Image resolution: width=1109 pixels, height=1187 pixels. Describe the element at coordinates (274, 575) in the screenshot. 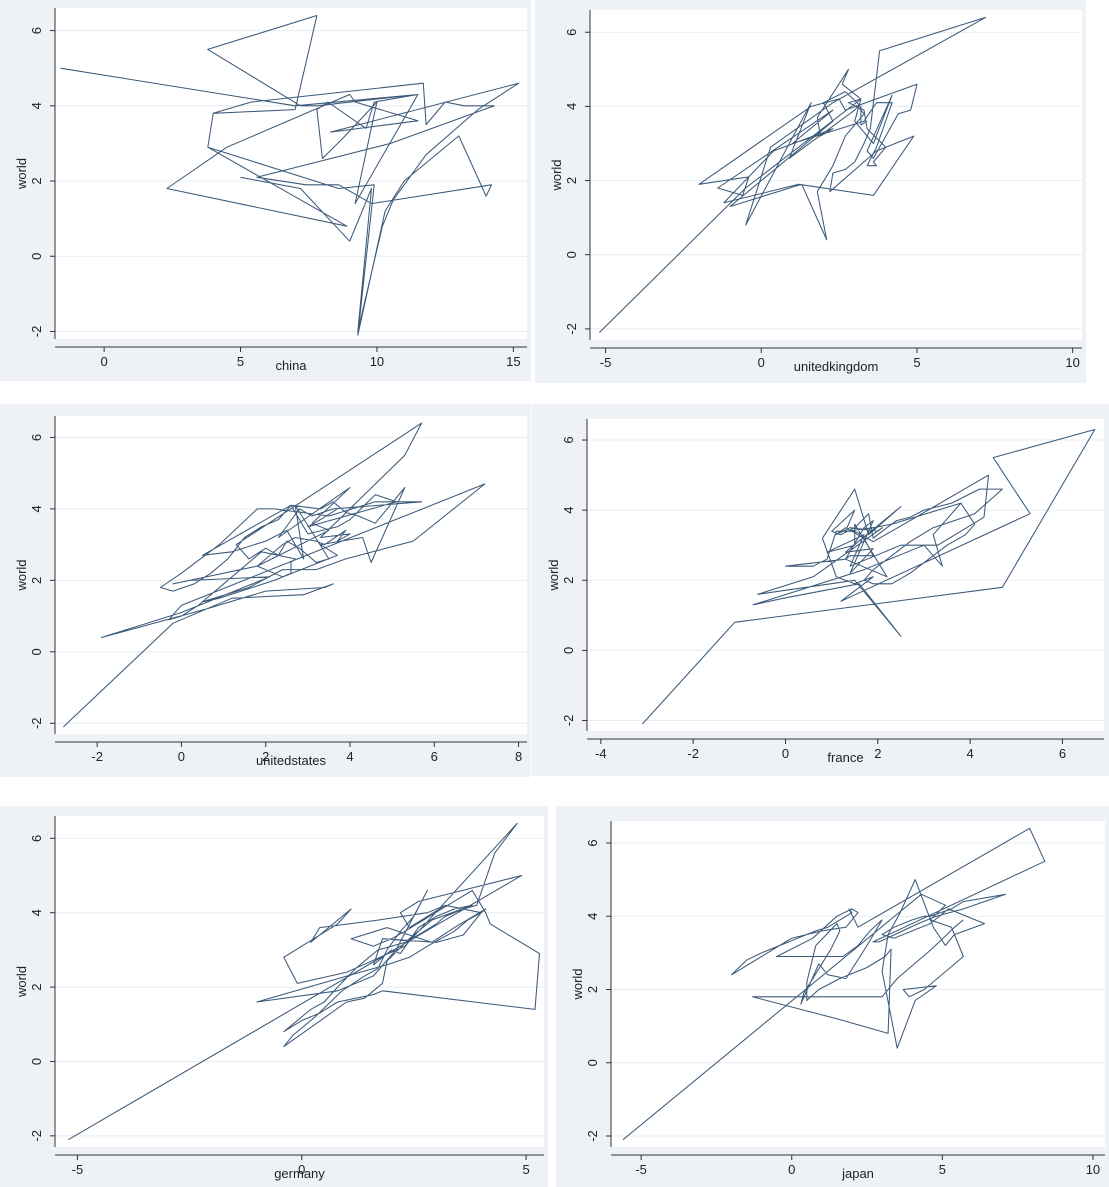

I see `series-line-unitedstates` at that location.